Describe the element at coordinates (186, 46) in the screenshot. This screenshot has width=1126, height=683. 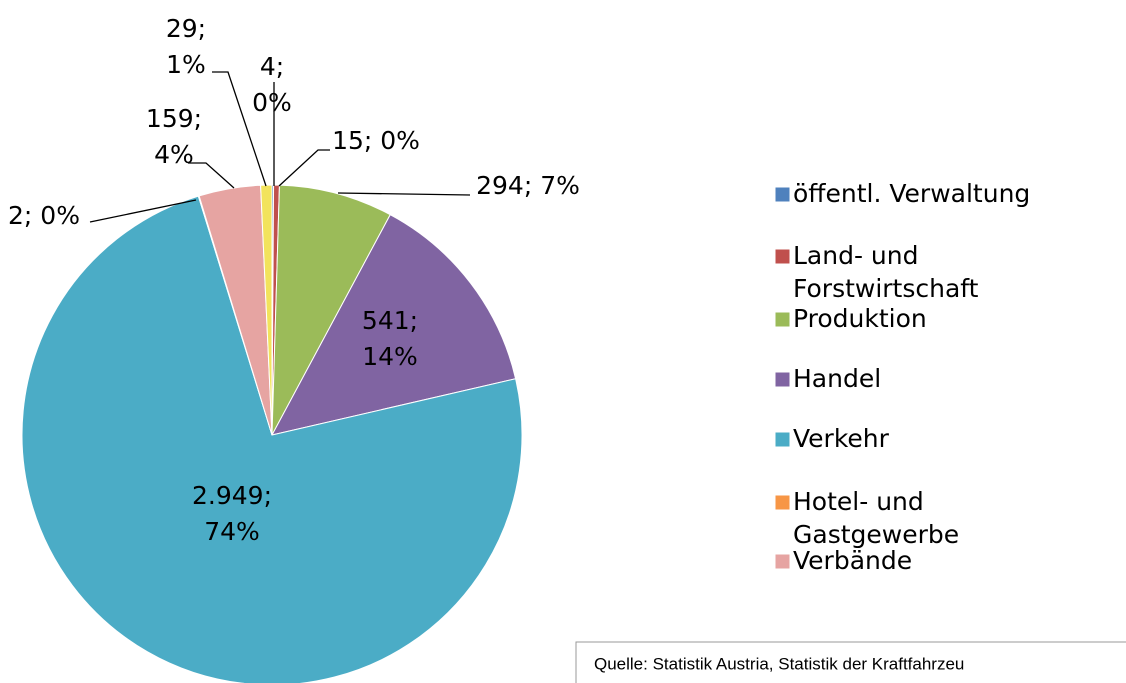
I see `data-label: 29; 1%` at that location.